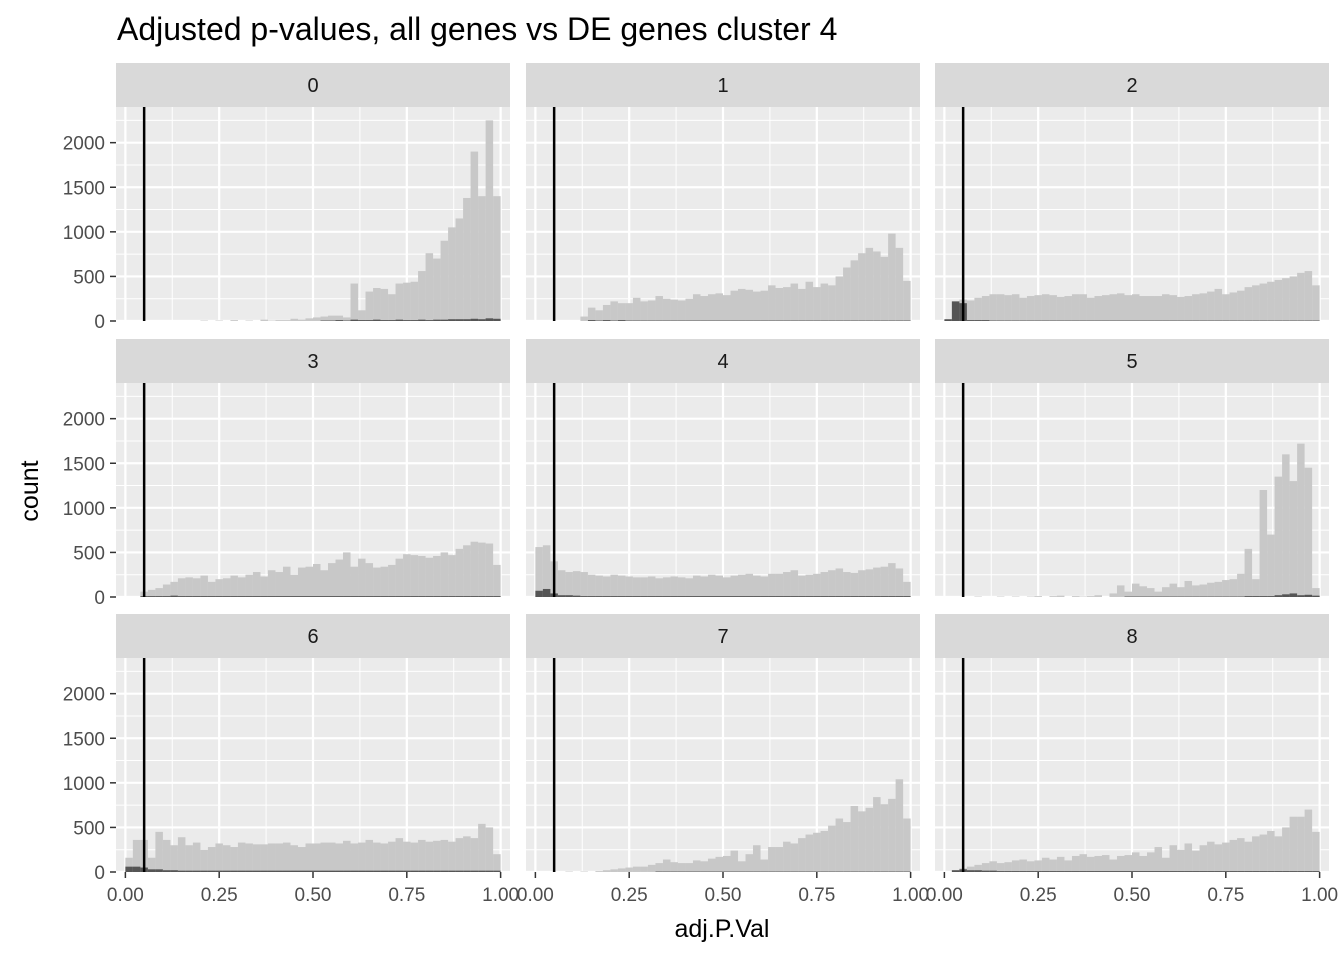 The image size is (1344, 965). What do you see at coordinates (629, 895) in the screenshot?
I see `x-tick-label: 0.25` at bounding box center [629, 895].